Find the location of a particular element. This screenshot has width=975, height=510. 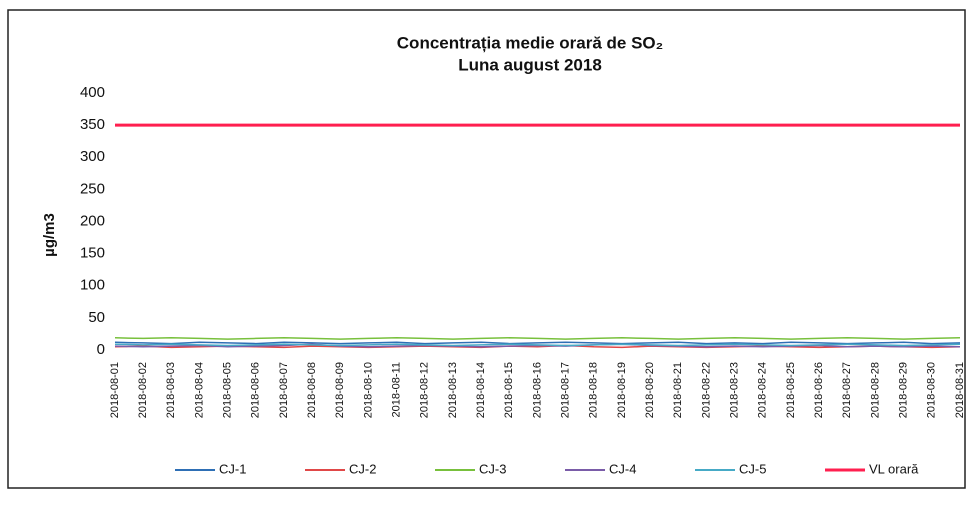

x-tick-label: 2018-08-05 is located at coordinates (228, 390).